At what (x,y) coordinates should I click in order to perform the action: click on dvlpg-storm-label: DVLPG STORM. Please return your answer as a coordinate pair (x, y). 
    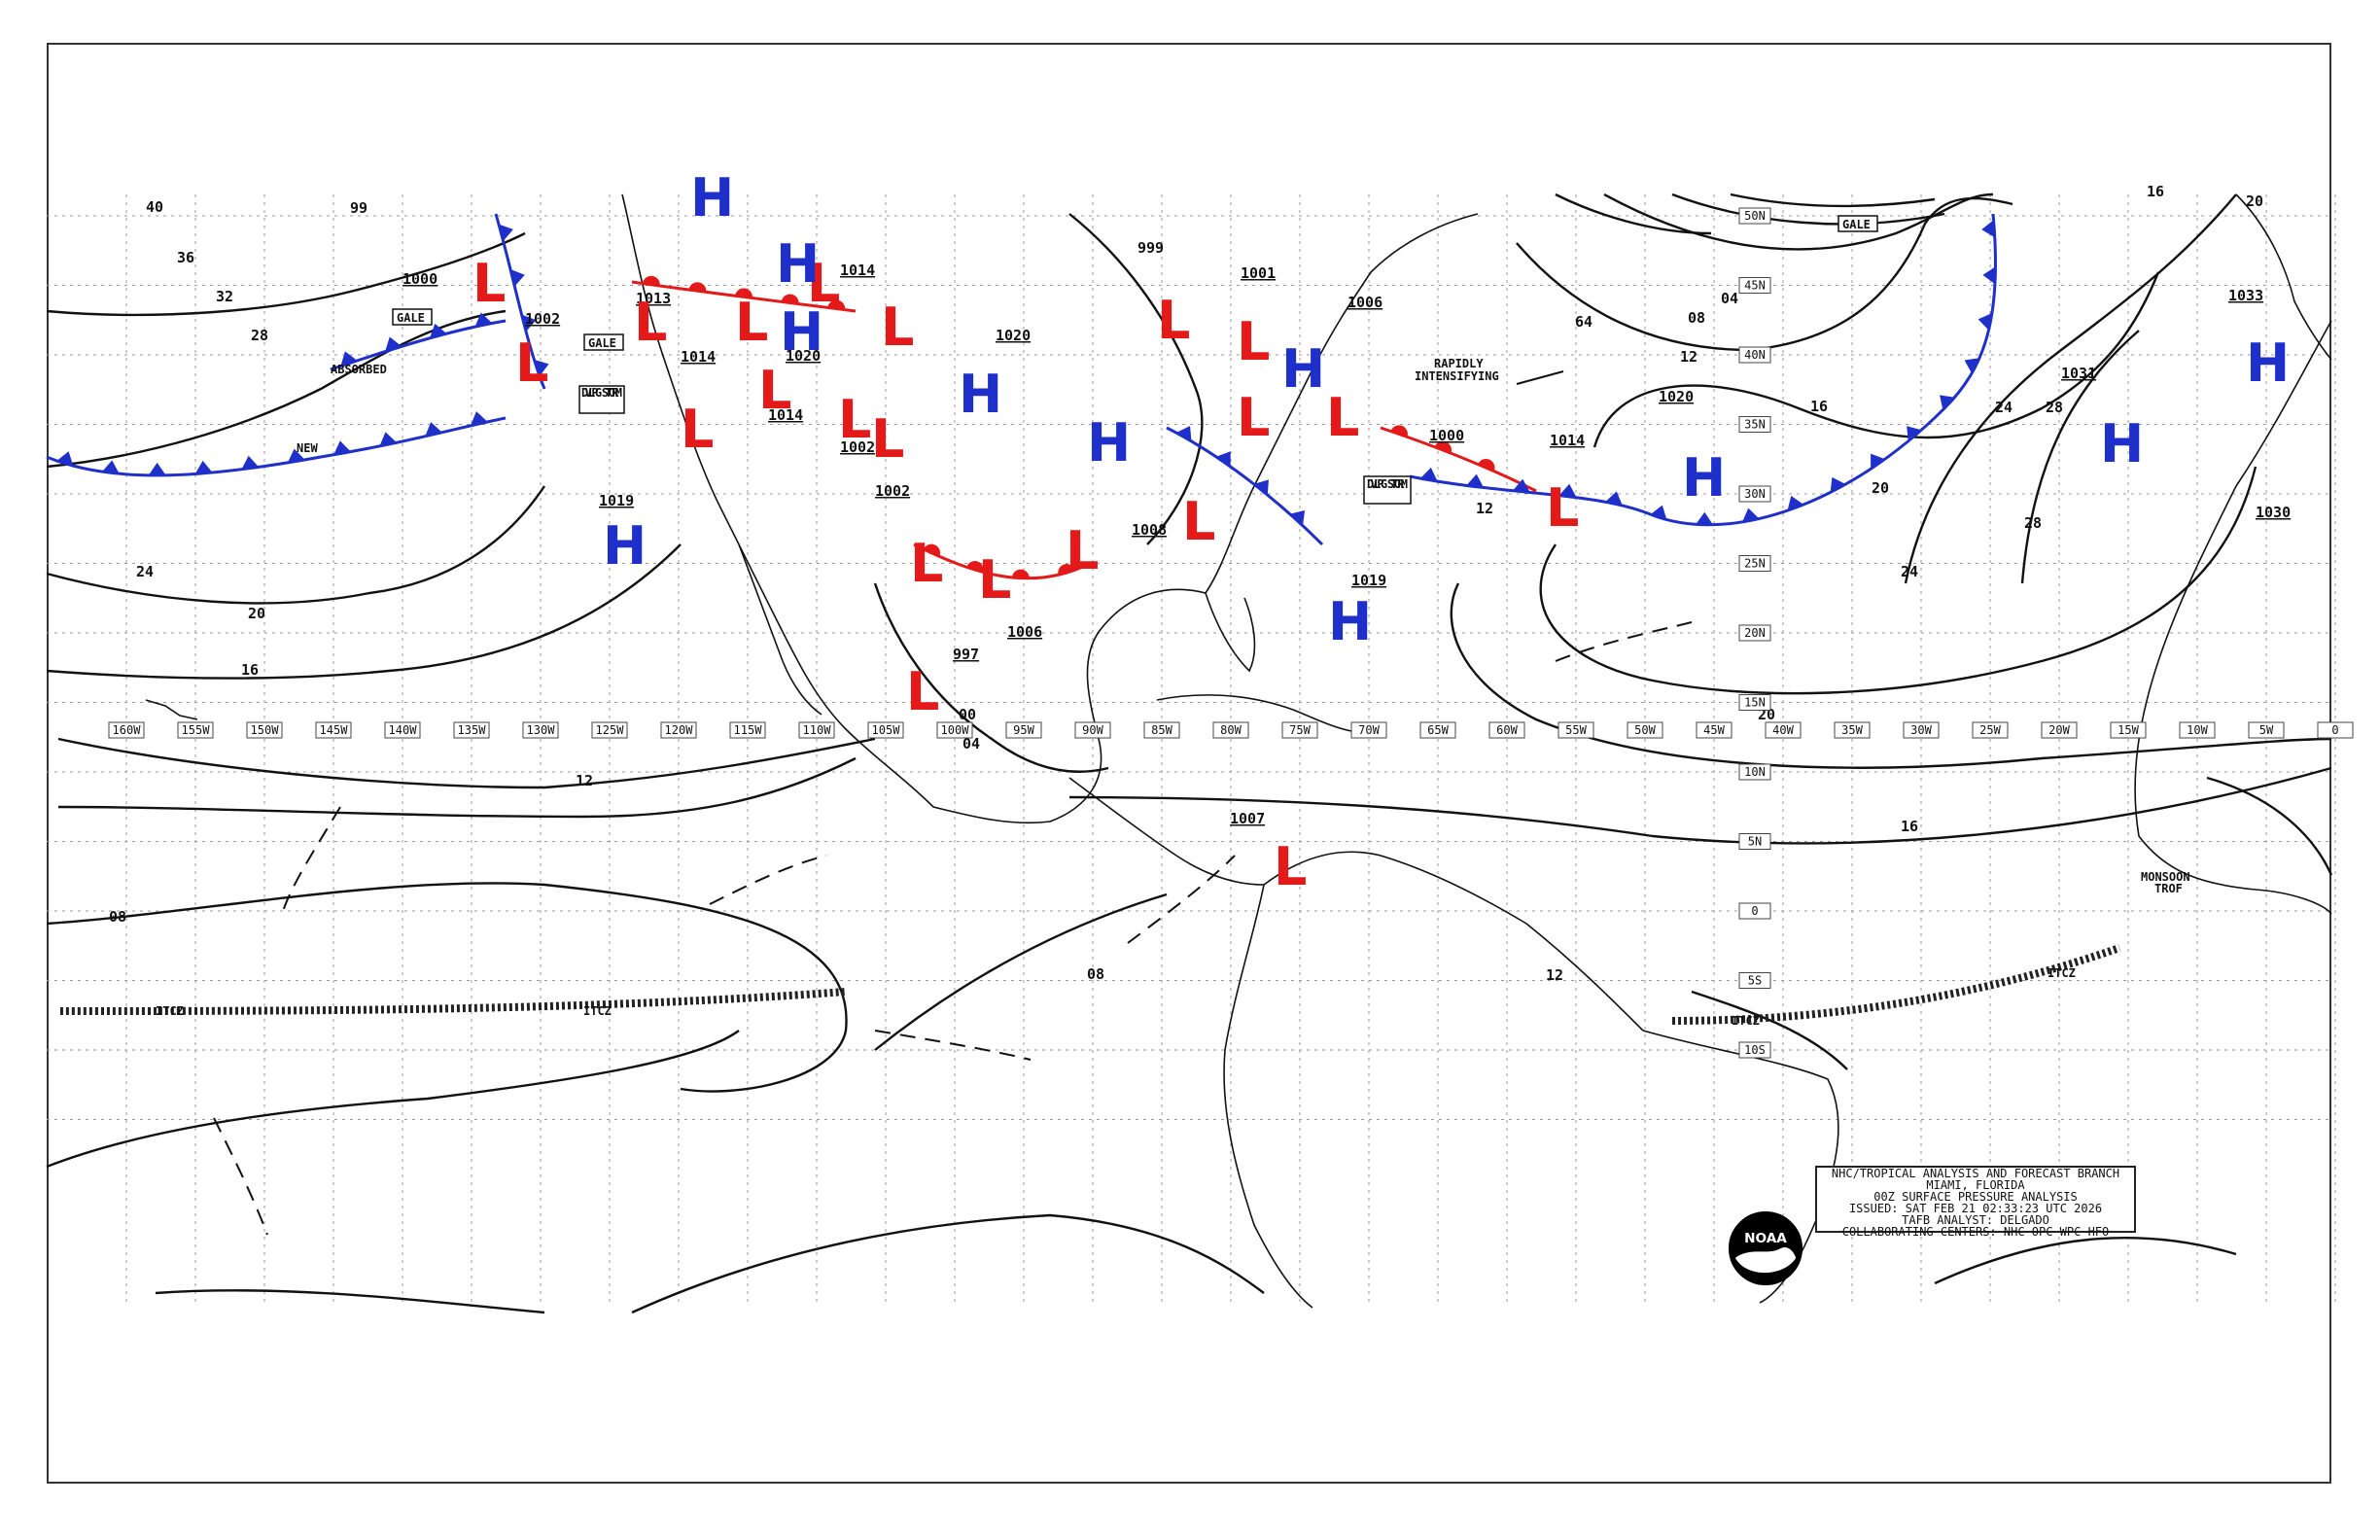
    Looking at the image, I should click on (601, 393).